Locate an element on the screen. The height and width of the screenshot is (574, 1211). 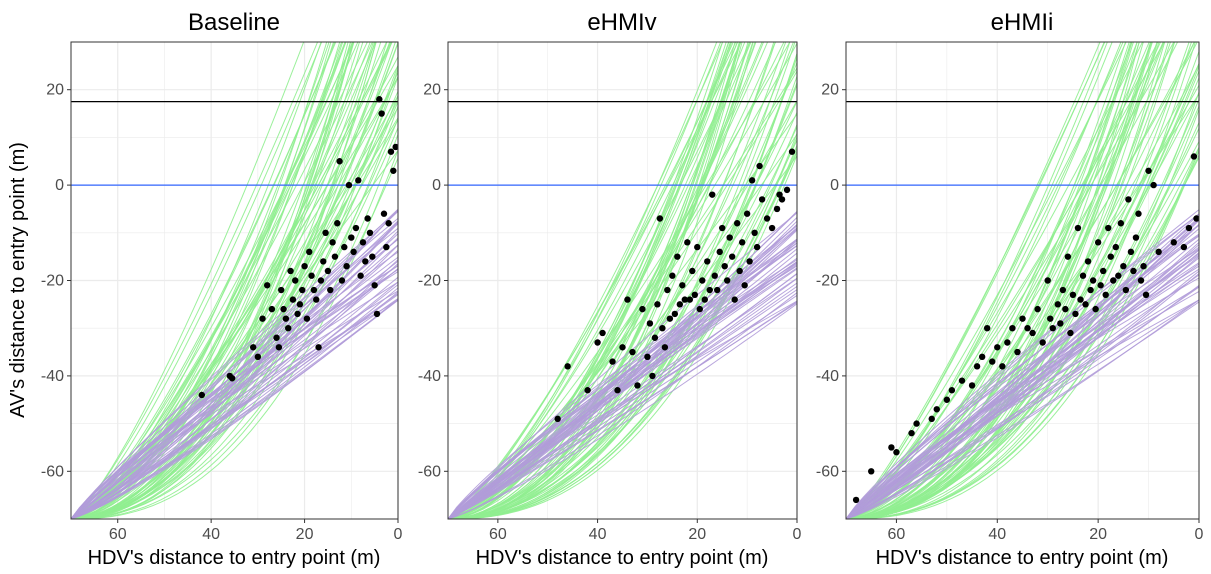
x-axis-title-ehmii: HDV's distance to entry point (m) is located at coordinates (1022, 558).